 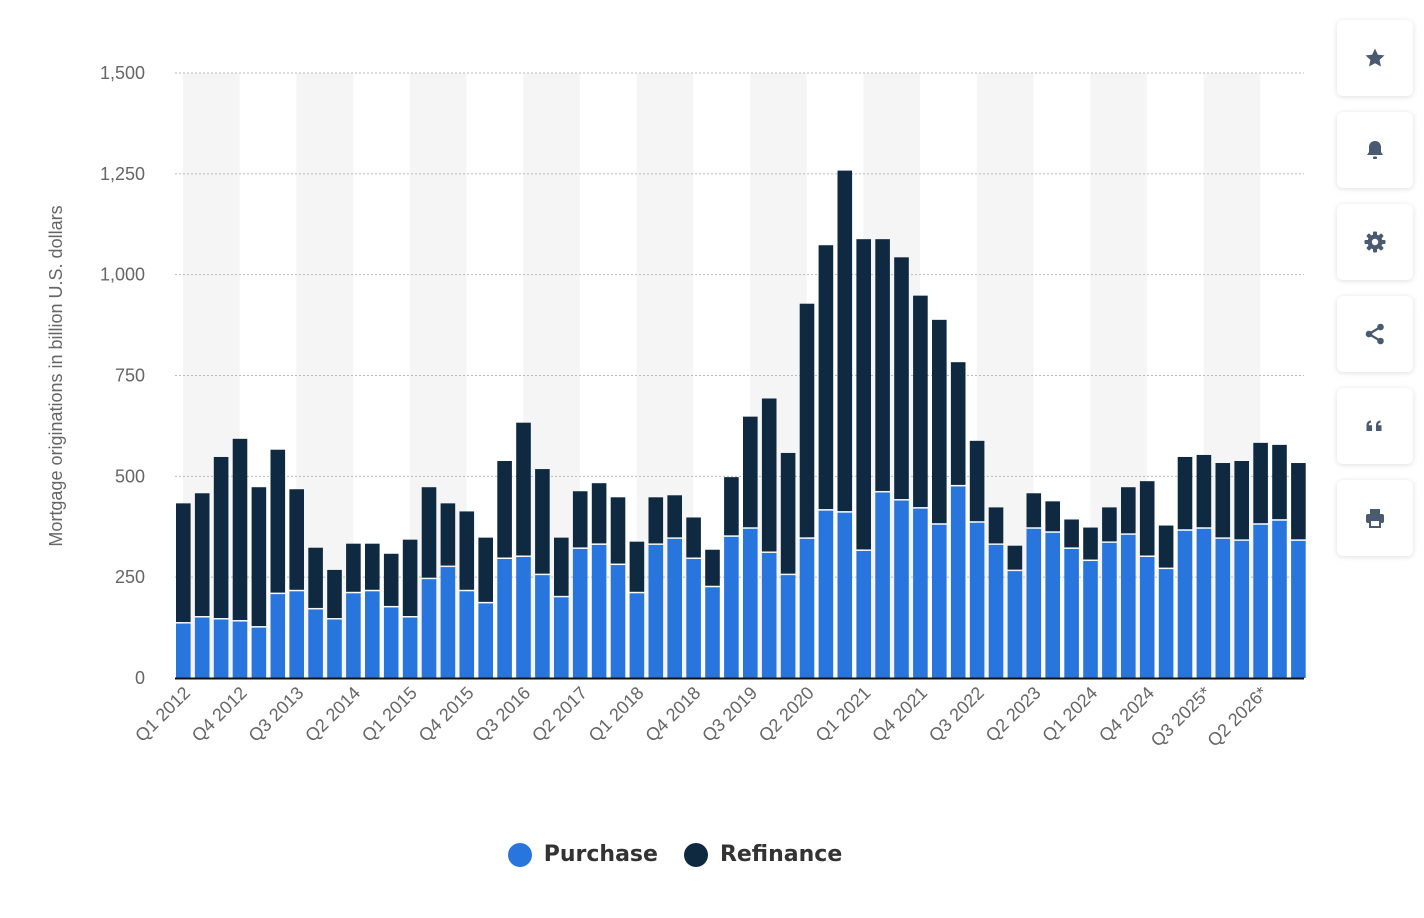 What do you see at coordinates (1375, 518) in the screenshot?
I see `print-button` at bounding box center [1375, 518].